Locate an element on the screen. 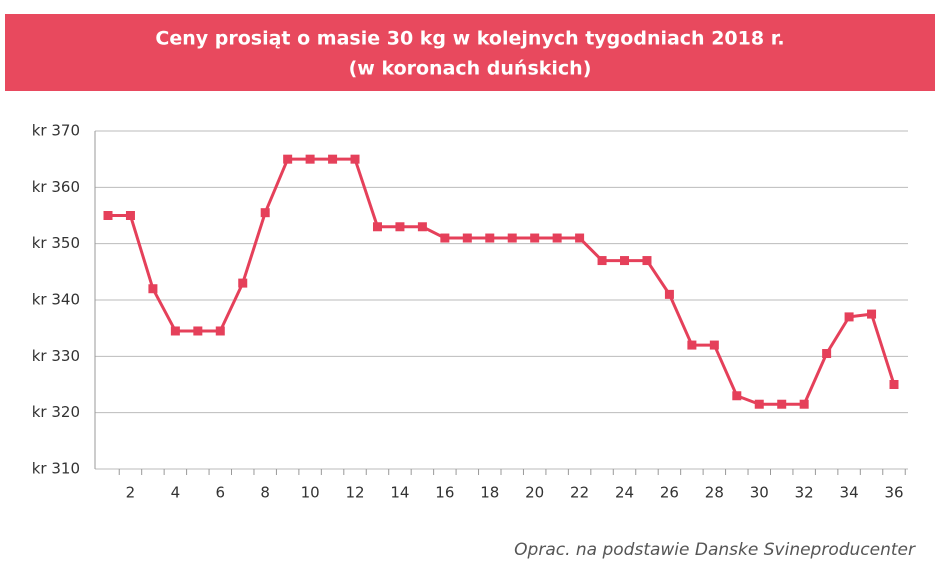 The image size is (940, 563). y-tick-label: kr 320 is located at coordinates (56, 412).